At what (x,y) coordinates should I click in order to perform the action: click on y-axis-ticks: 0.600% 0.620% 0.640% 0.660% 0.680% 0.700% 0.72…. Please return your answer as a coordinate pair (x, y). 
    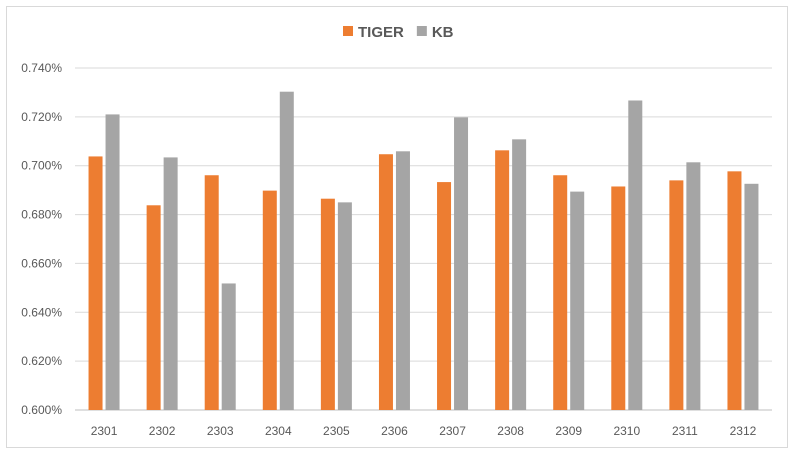
    Looking at the image, I should click on (41, 239).